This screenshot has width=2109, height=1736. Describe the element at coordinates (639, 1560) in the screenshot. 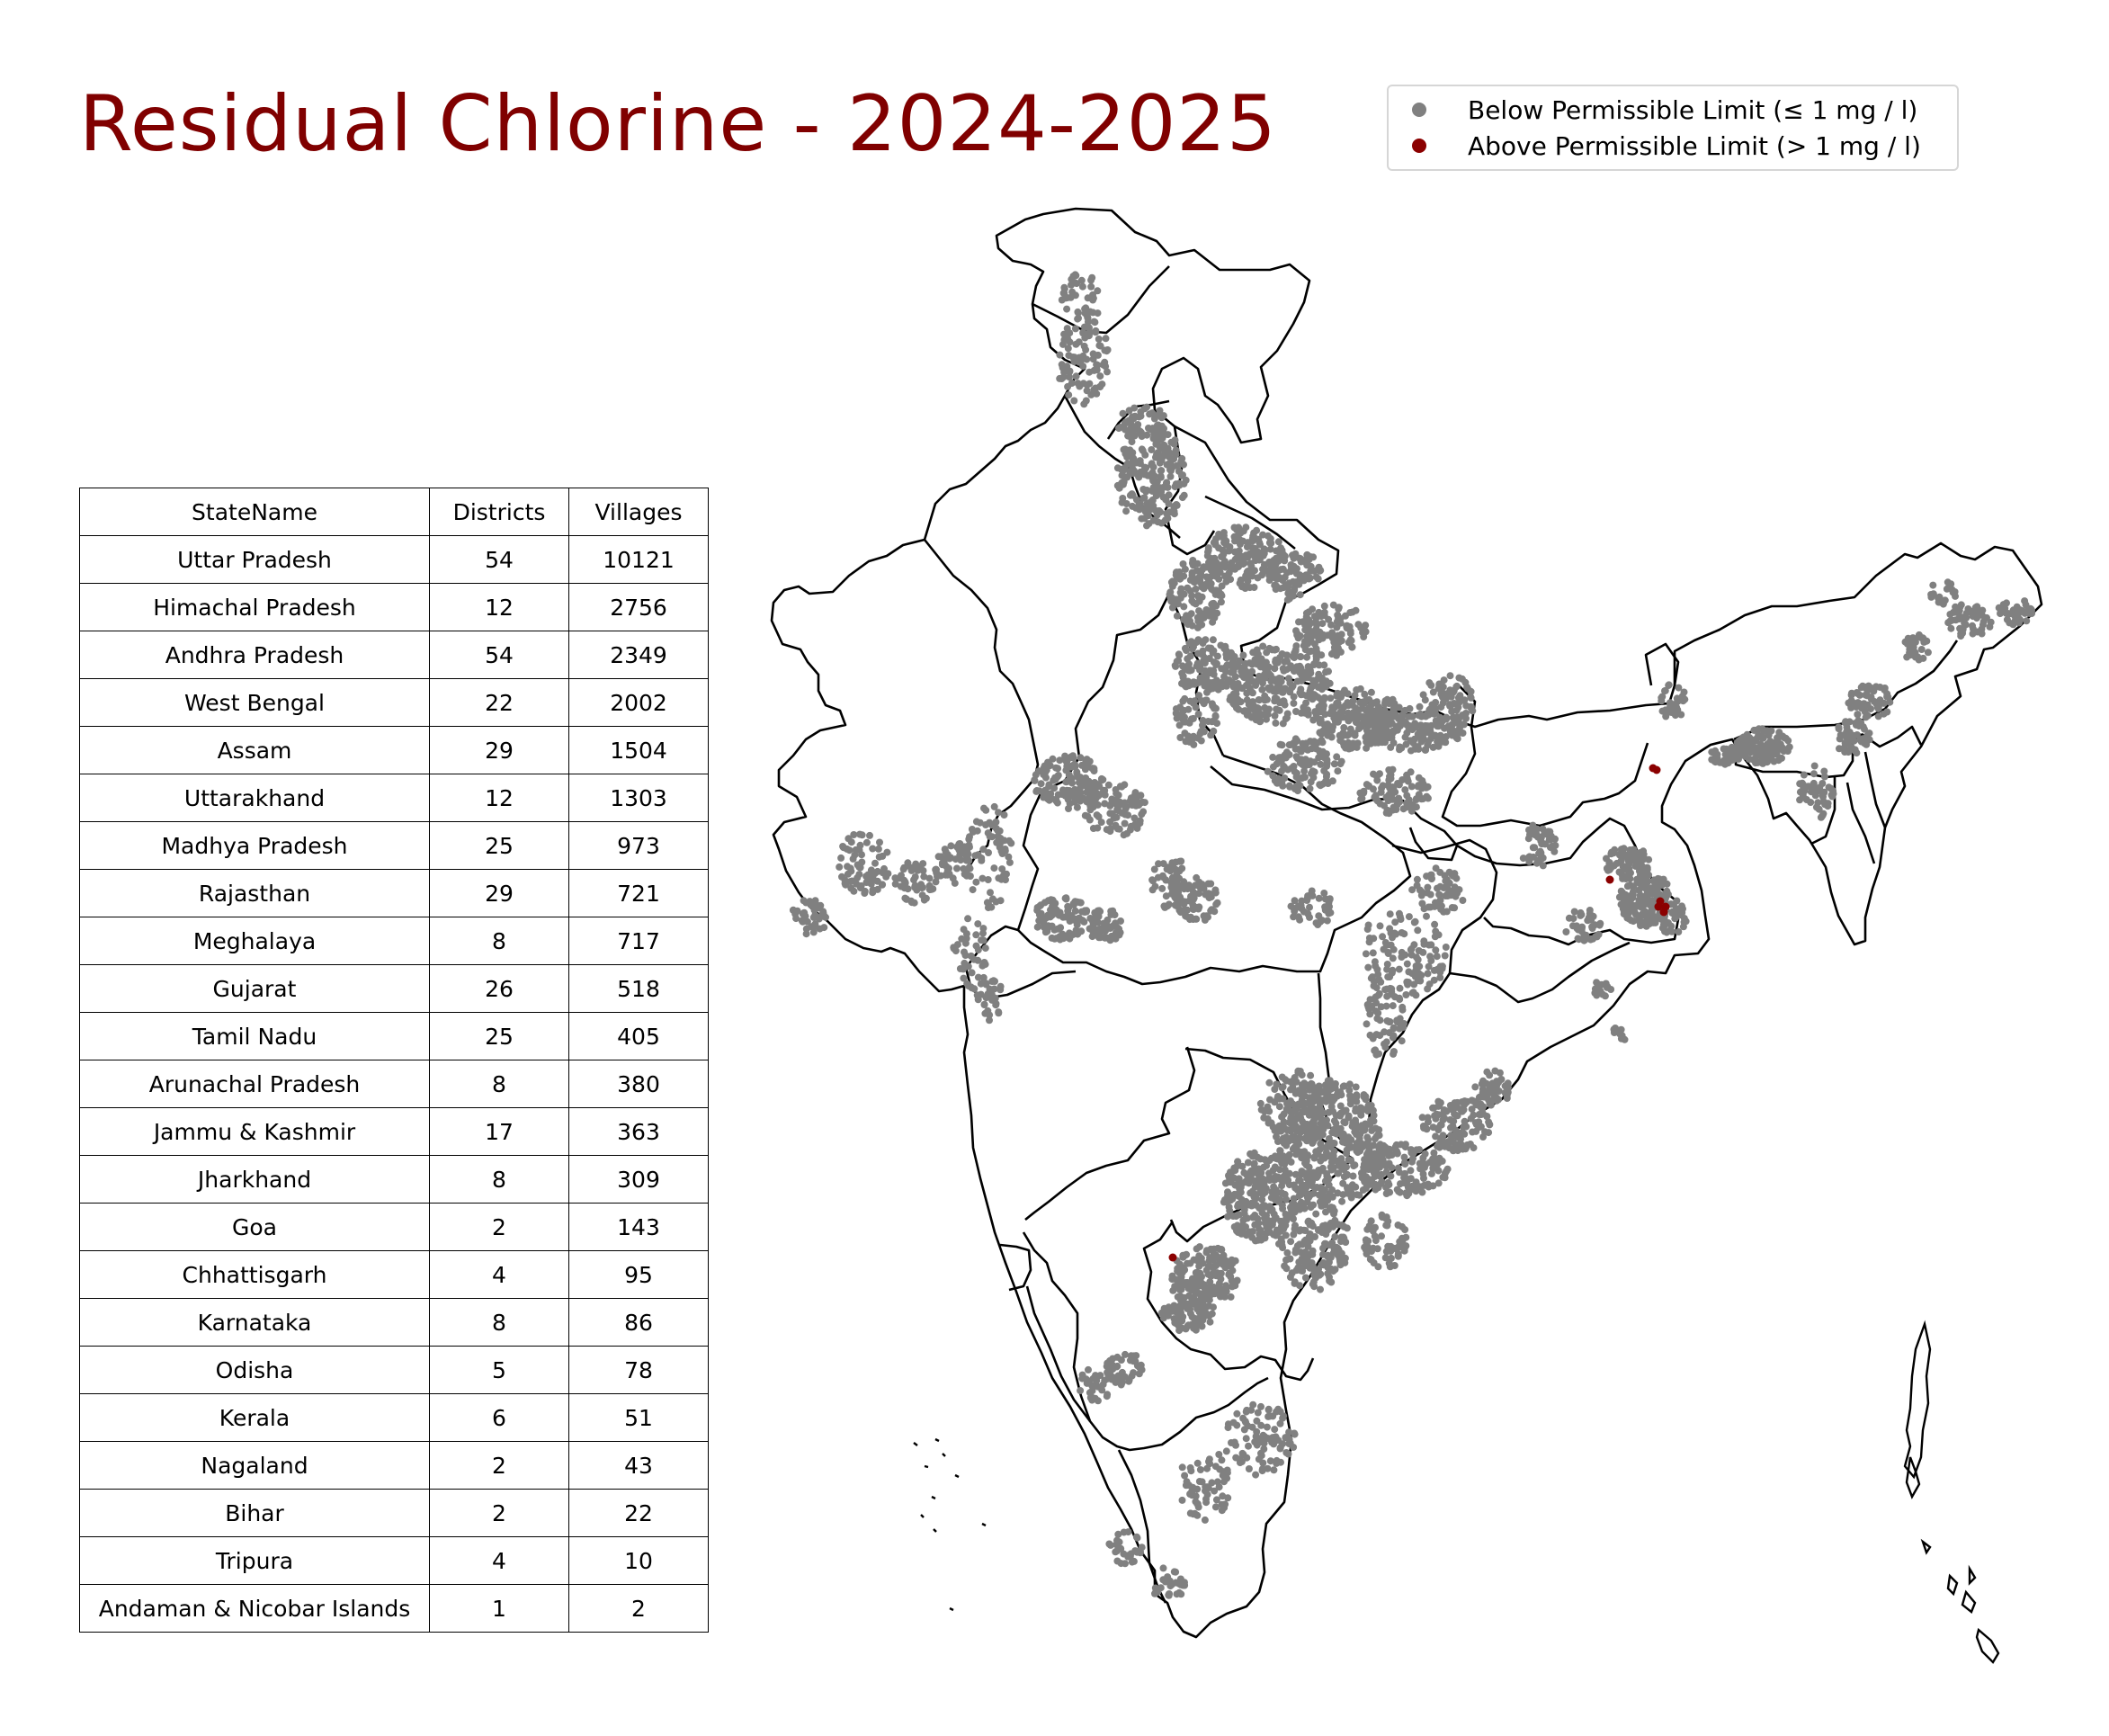

I see `villages-cell: 10` at that location.